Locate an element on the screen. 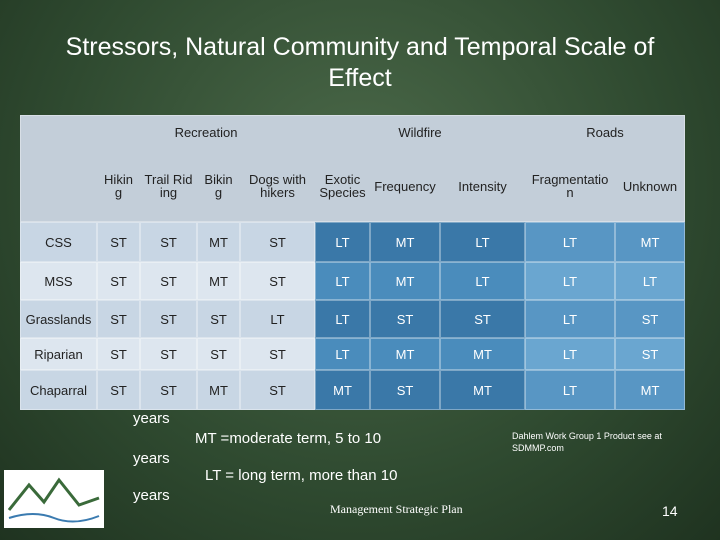 The height and width of the screenshot is (540, 720). column-header: Intensity is located at coordinates (482, 186).